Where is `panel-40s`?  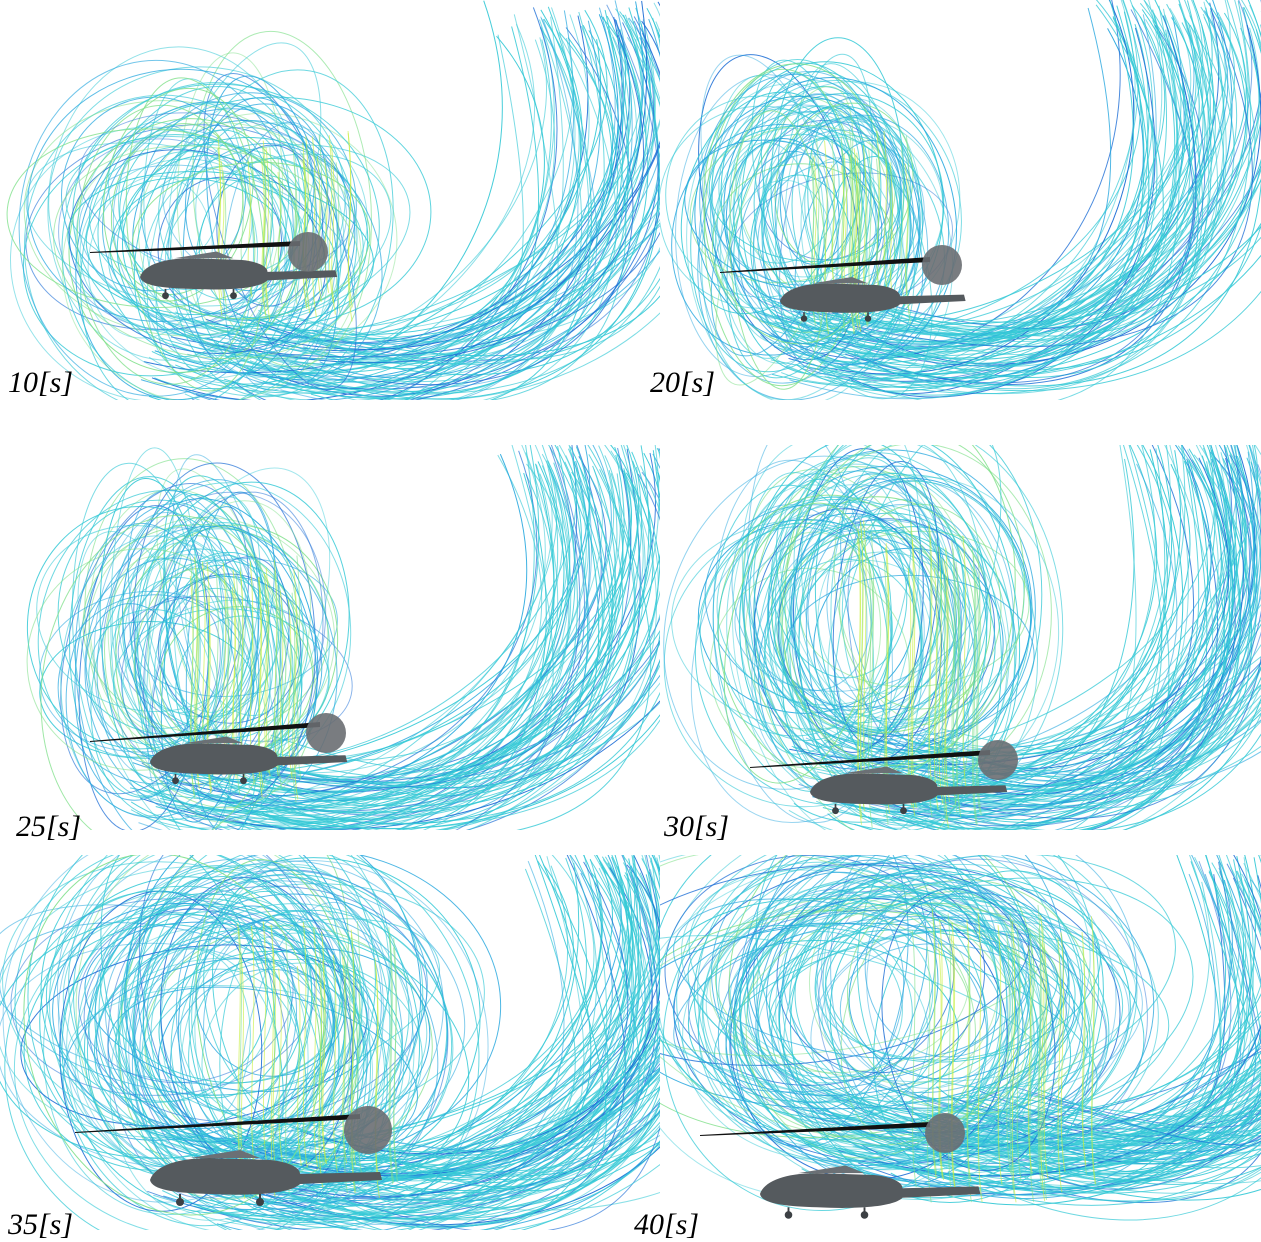 panel-40s is located at coordinates (960, 1042).